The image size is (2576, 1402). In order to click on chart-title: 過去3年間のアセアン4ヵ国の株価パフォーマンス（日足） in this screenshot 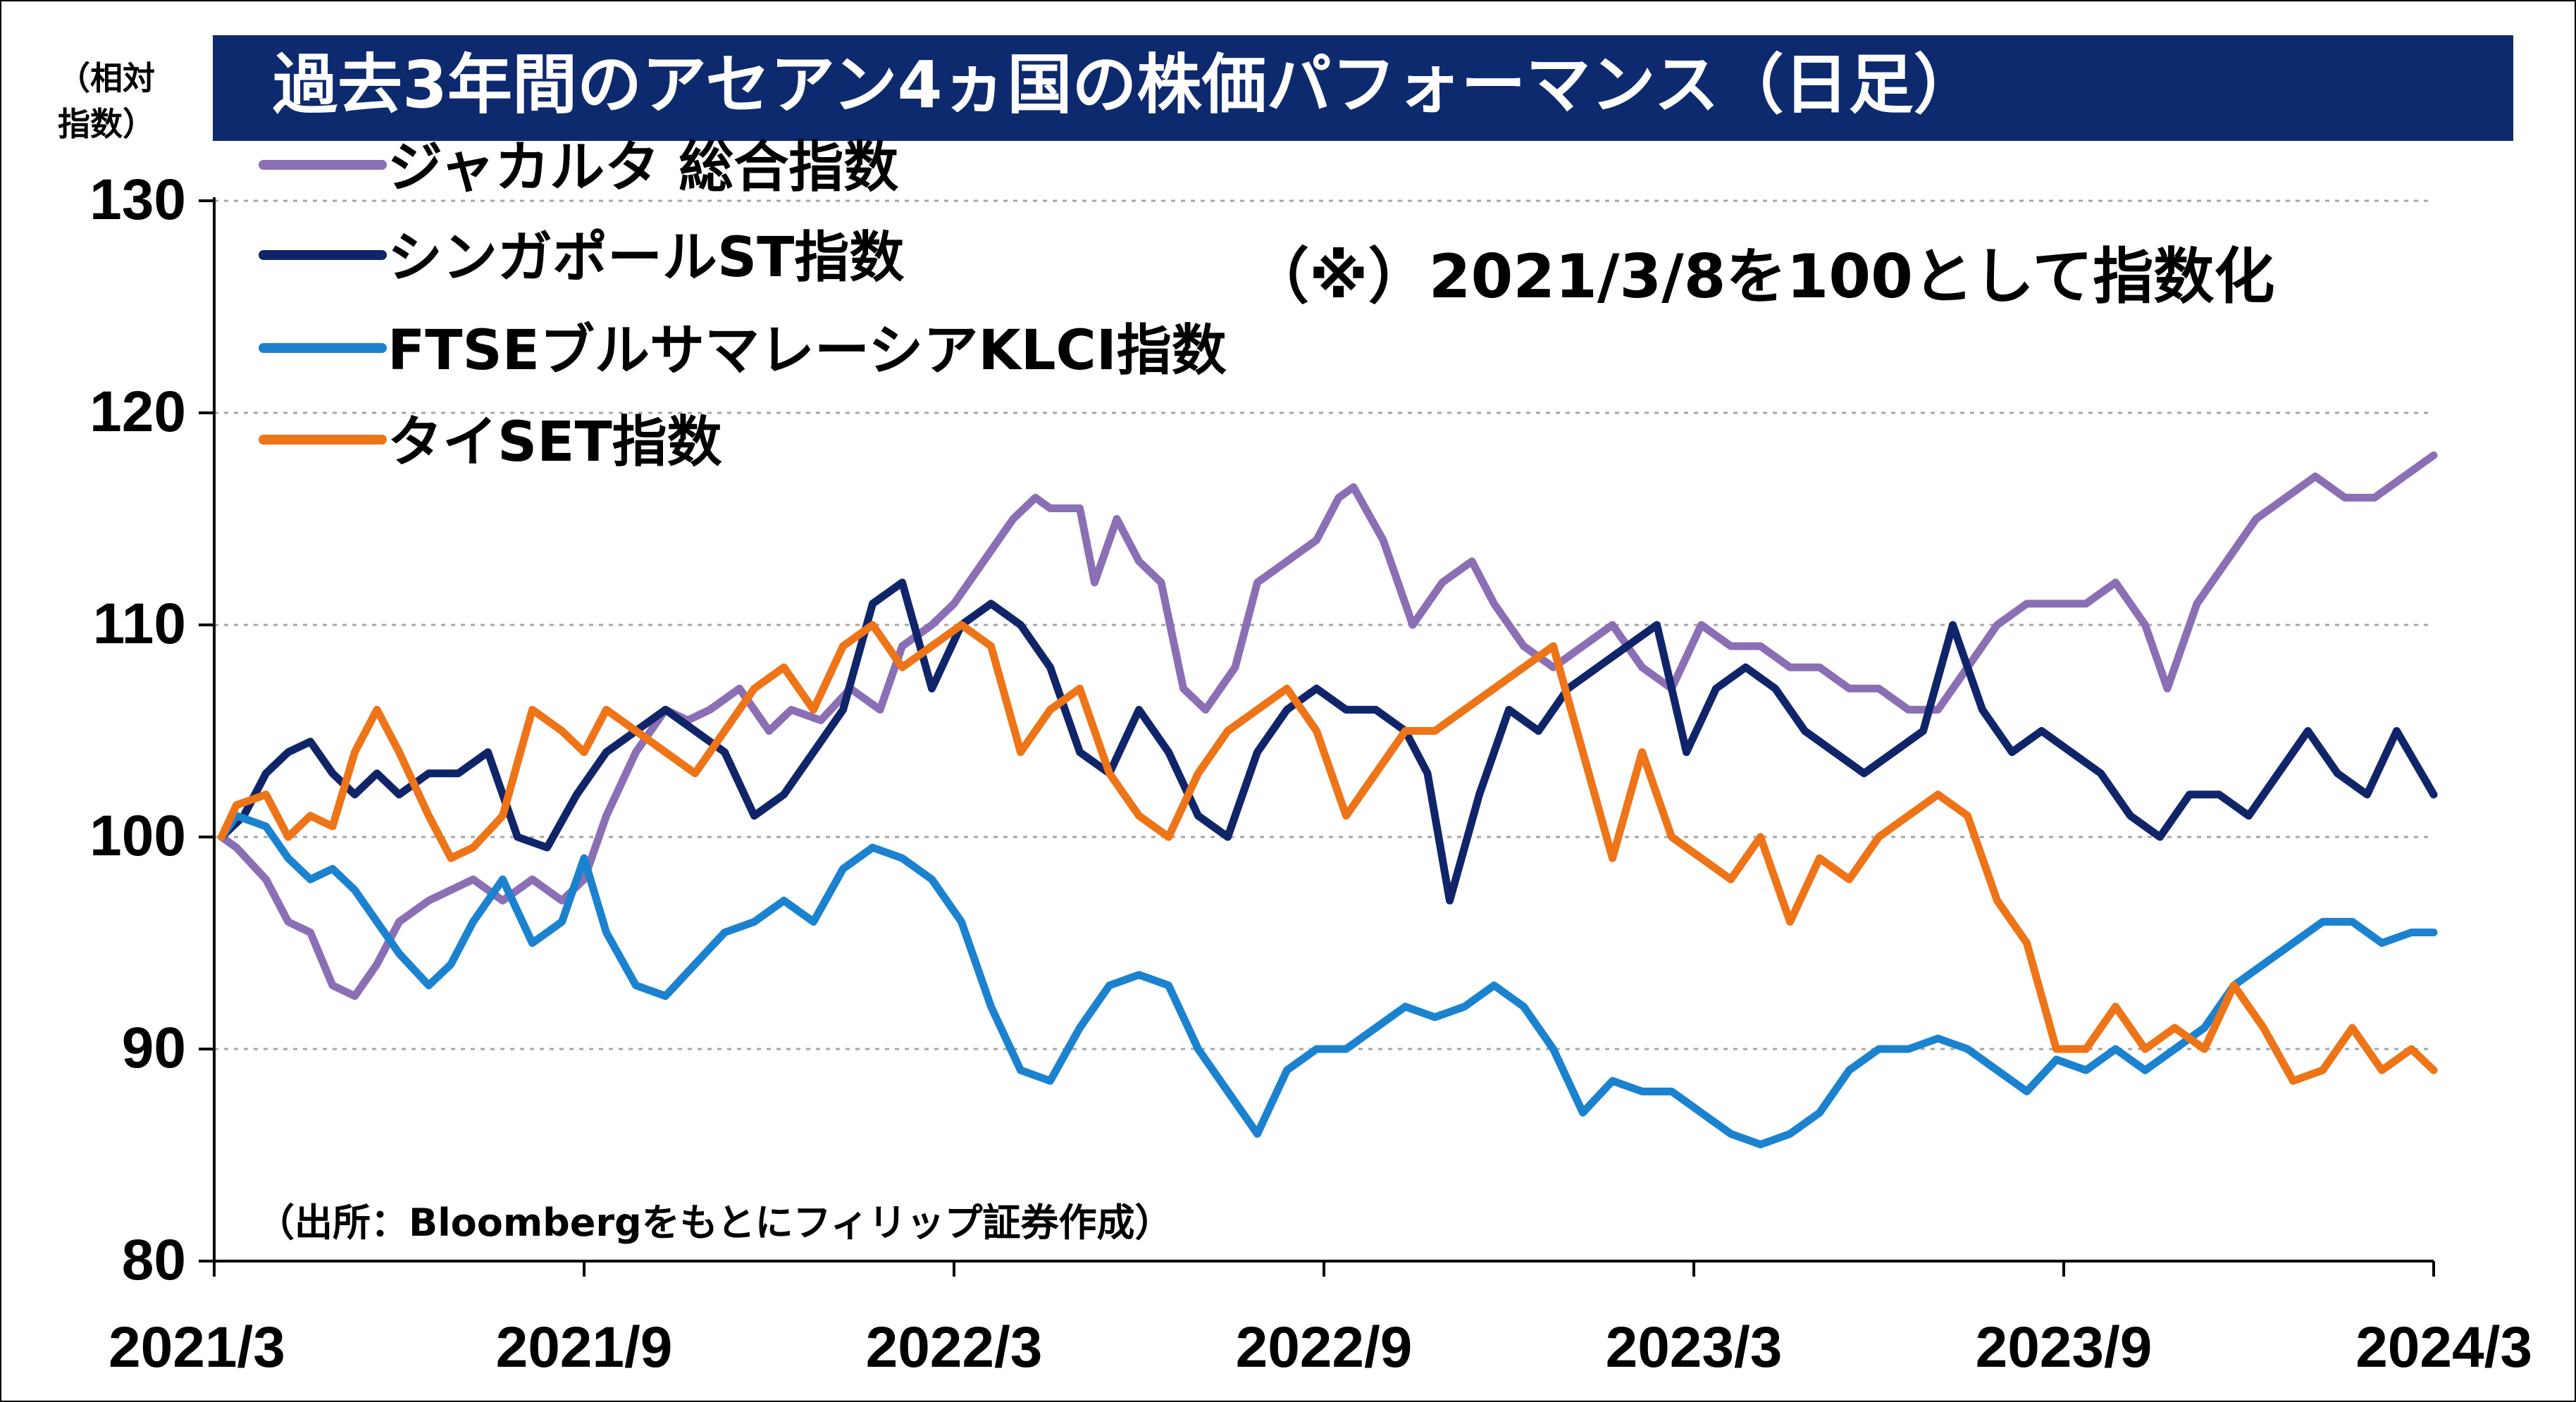, I will do `click(1126, 85)`.